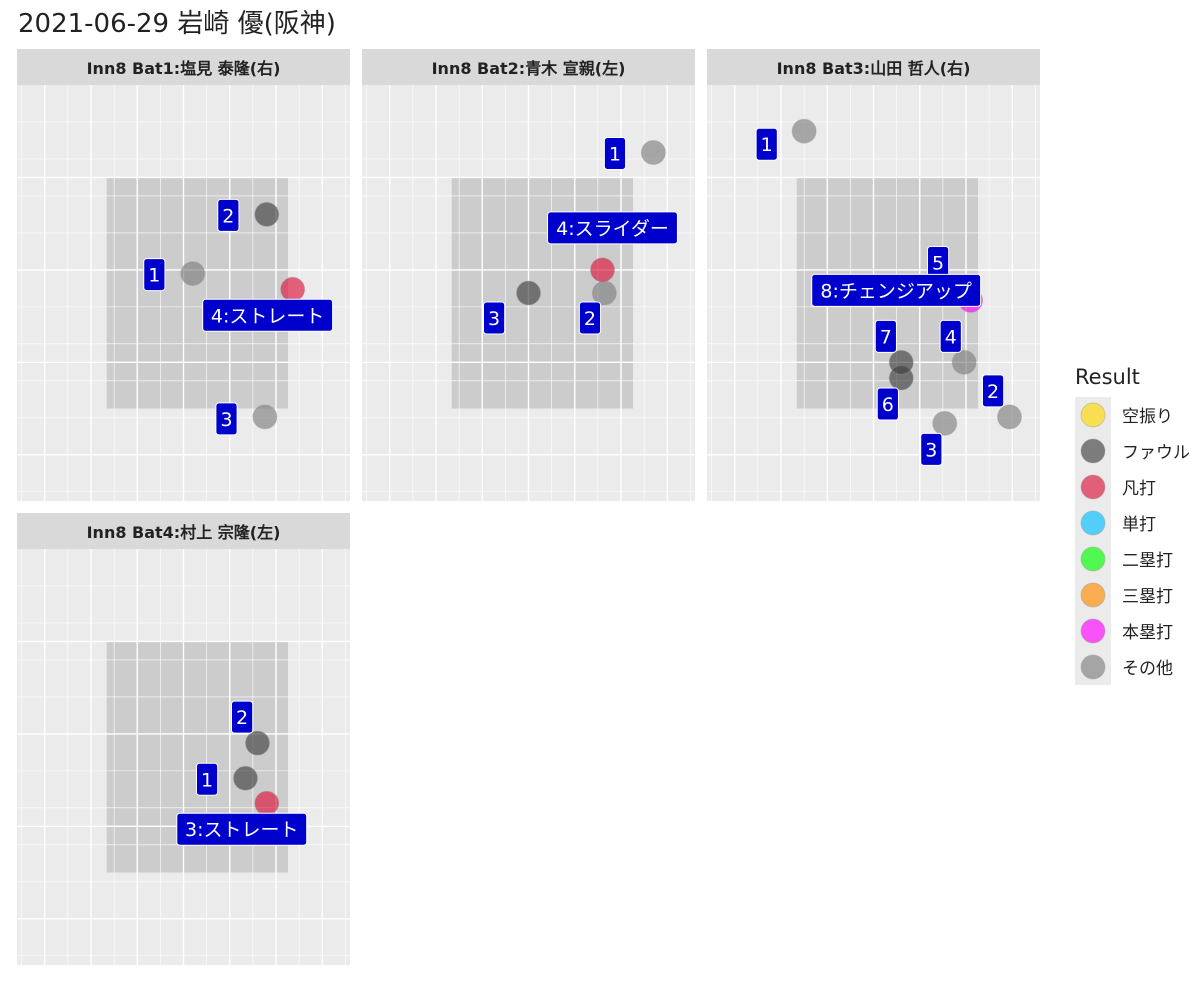 This screenshot has width=1200, height=983. I want to click on facet-panel: Inn8 Bat1:塩見 泰隆(右) 1 2 3 4:ストレート, so click(183, 275).